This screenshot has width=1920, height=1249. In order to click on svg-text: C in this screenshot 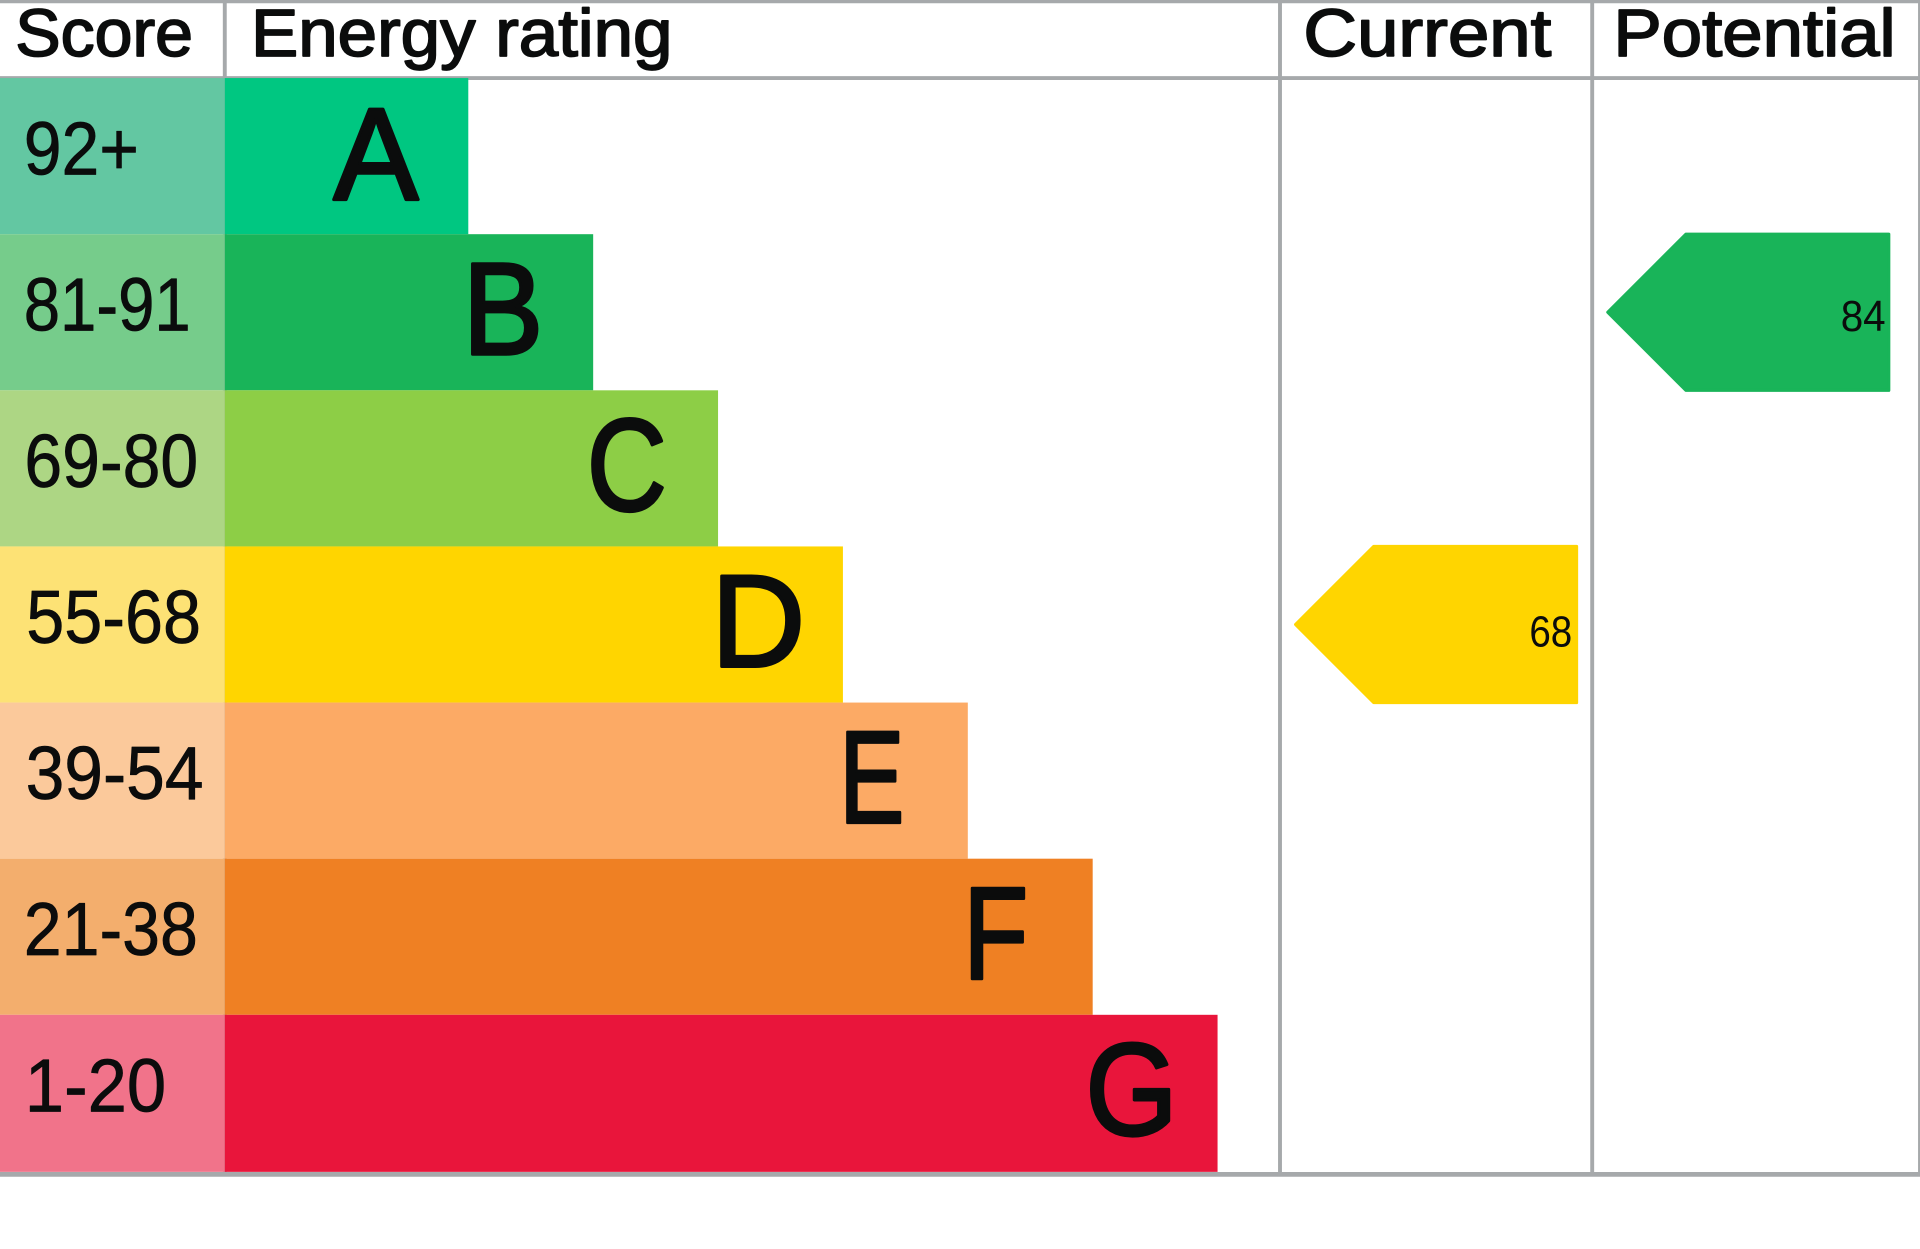, I will do `click(627, 464)`.